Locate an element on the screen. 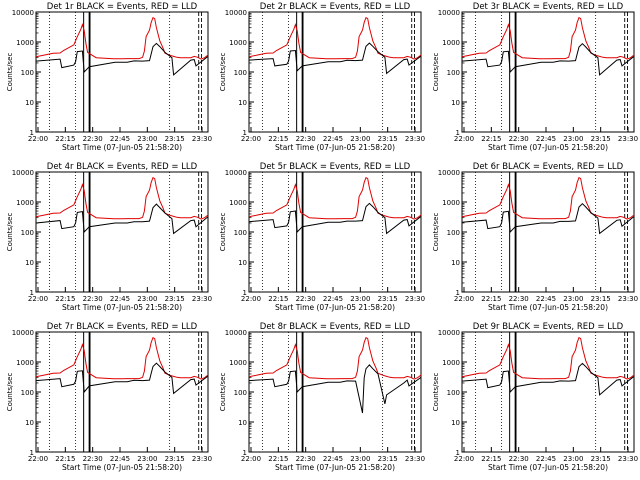 This screenshot has width=640, height=480. panel-title: Det 8r BLACK = Events, RED = LLD is located at coordinates (335, 327).